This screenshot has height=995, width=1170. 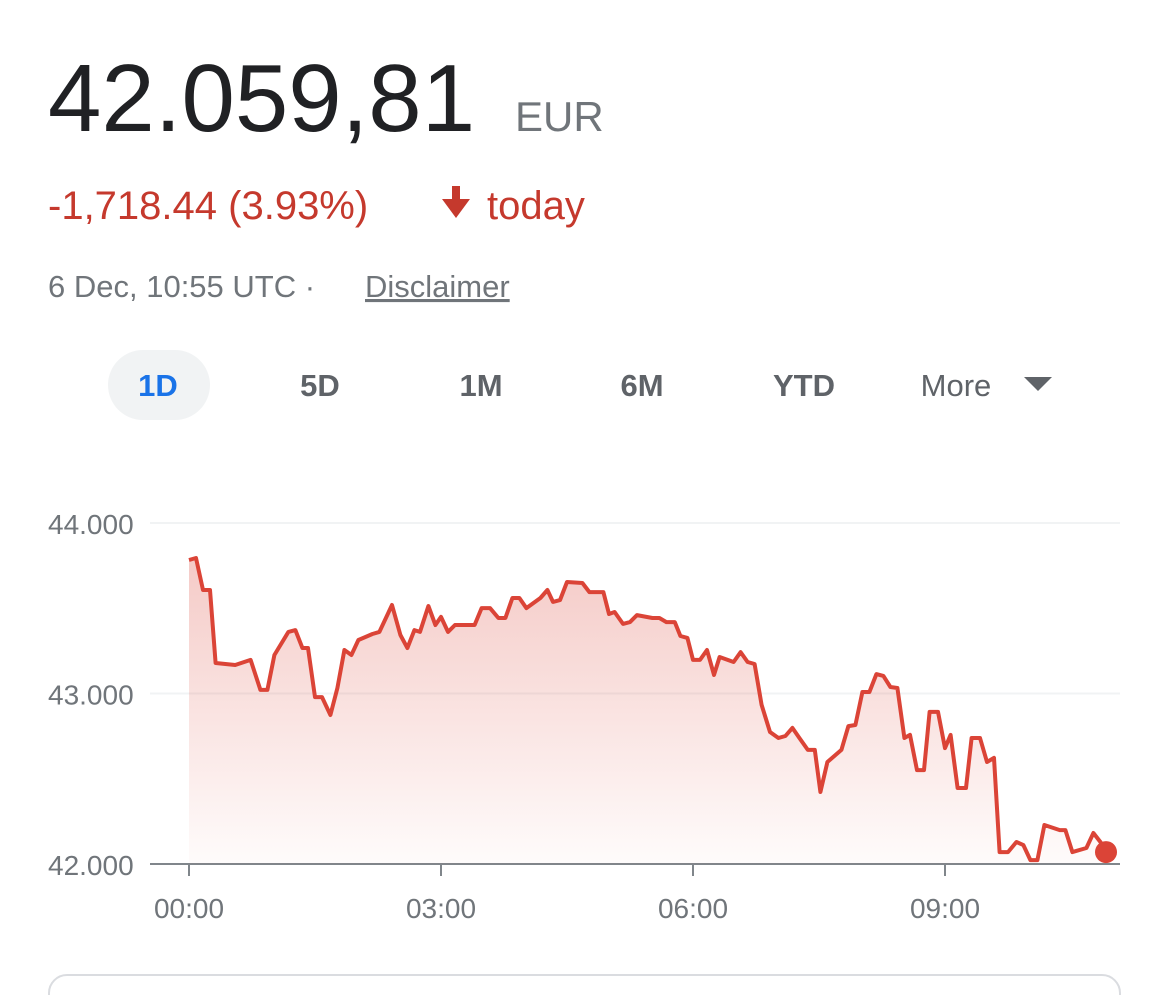 What do you see at coordinates (208, 206) in the screenshot?
I see `change: -1,718.44 (3.93%)` at bounding box center [208, 206].